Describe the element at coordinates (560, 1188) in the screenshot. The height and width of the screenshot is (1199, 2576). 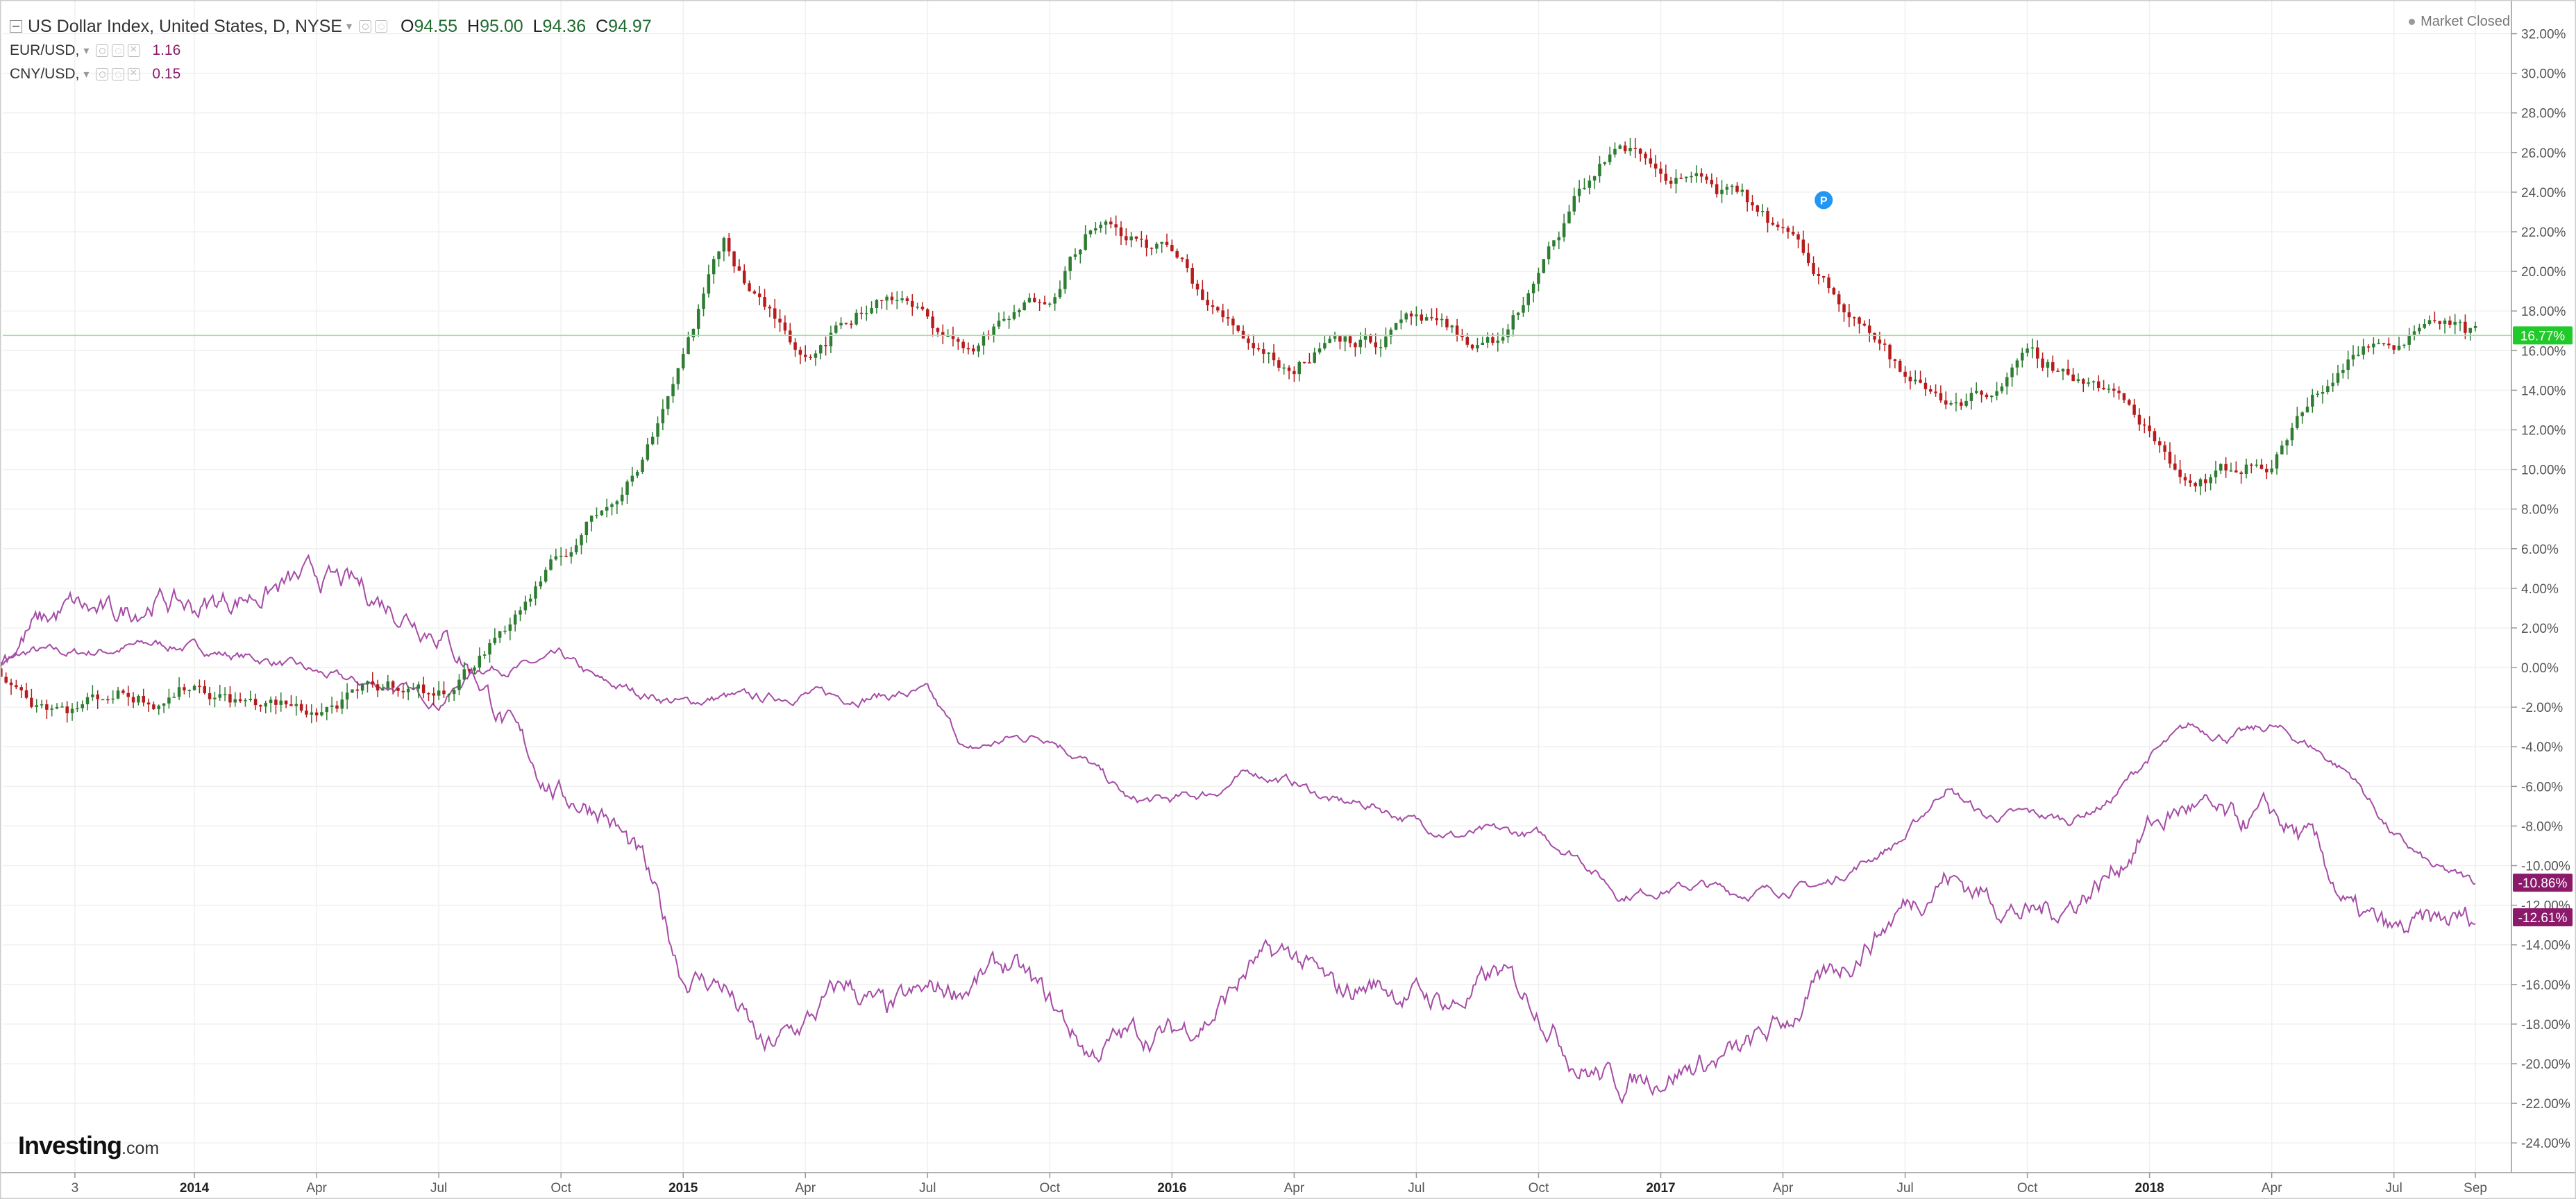
I see `x-tick-label: Oct` at that location.